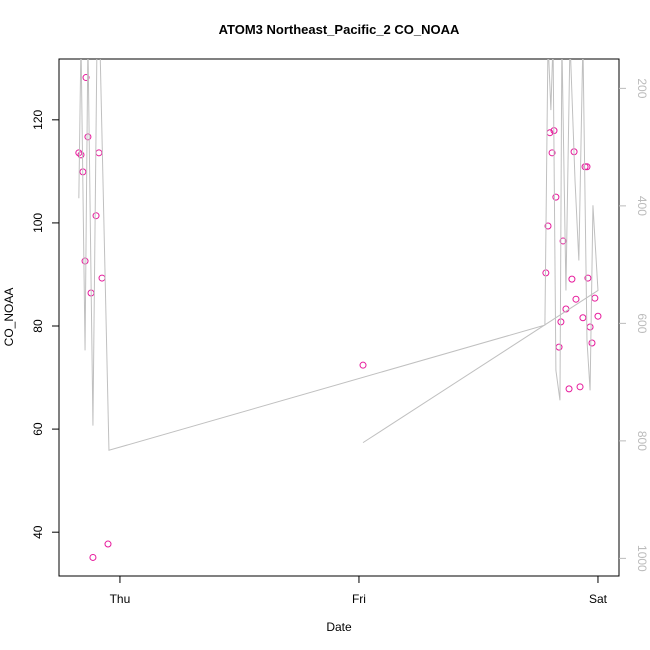 The image size is (650, 650). Describe the element at coordinates (359, 599) in the screenshot. I see `x-tick-label: Fri` at that location.